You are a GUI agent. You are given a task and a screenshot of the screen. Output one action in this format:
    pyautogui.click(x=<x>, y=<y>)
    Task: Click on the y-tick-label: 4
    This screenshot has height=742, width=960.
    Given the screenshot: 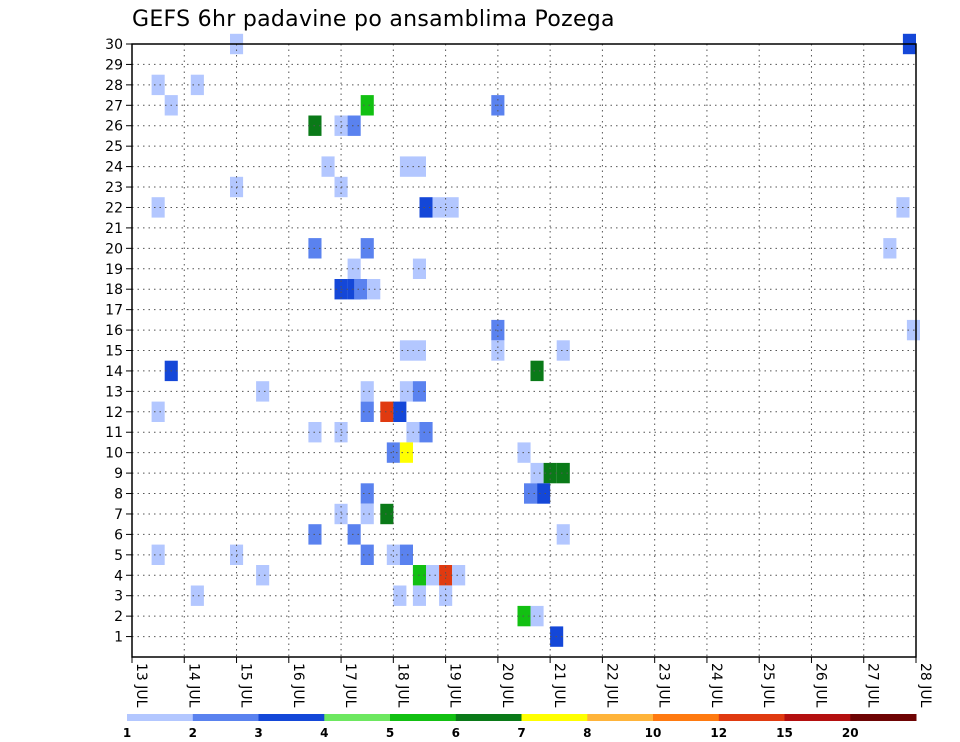 What is the action you would take?
    pyautogui.click(x=118, y=576)
    